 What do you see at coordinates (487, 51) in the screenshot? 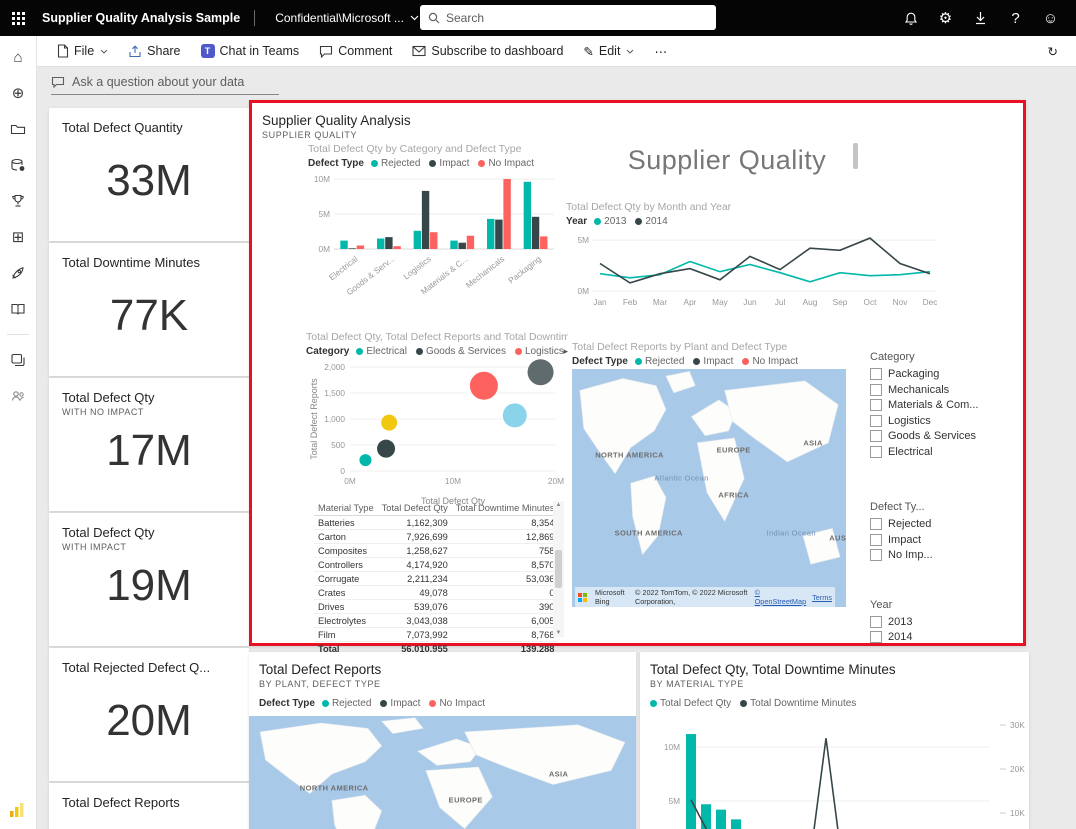
I see `subscribe-button: Subscribe to dashboard` at bounding box center [487, 51].